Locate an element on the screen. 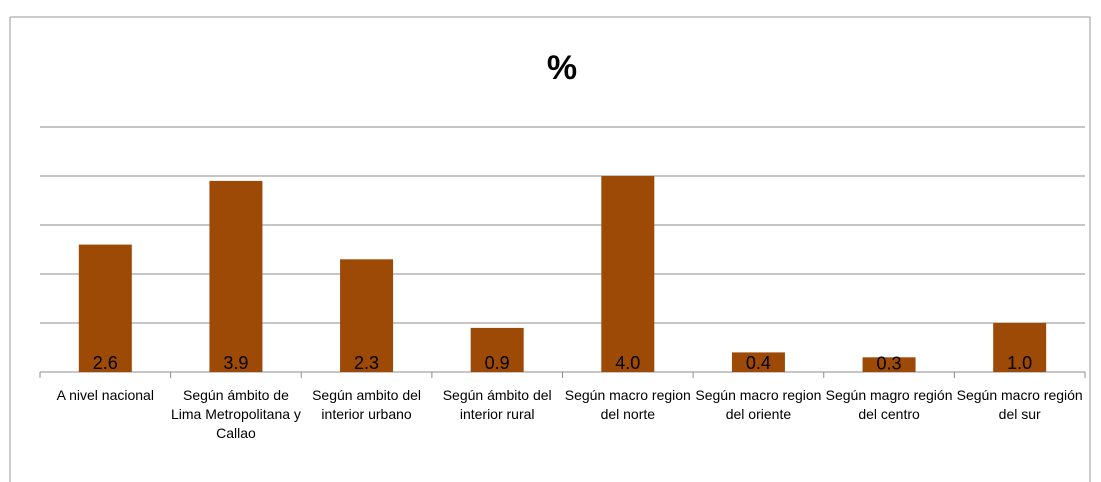  x-tick-label: Según magro región del centro is located at coordinates (889, 404).